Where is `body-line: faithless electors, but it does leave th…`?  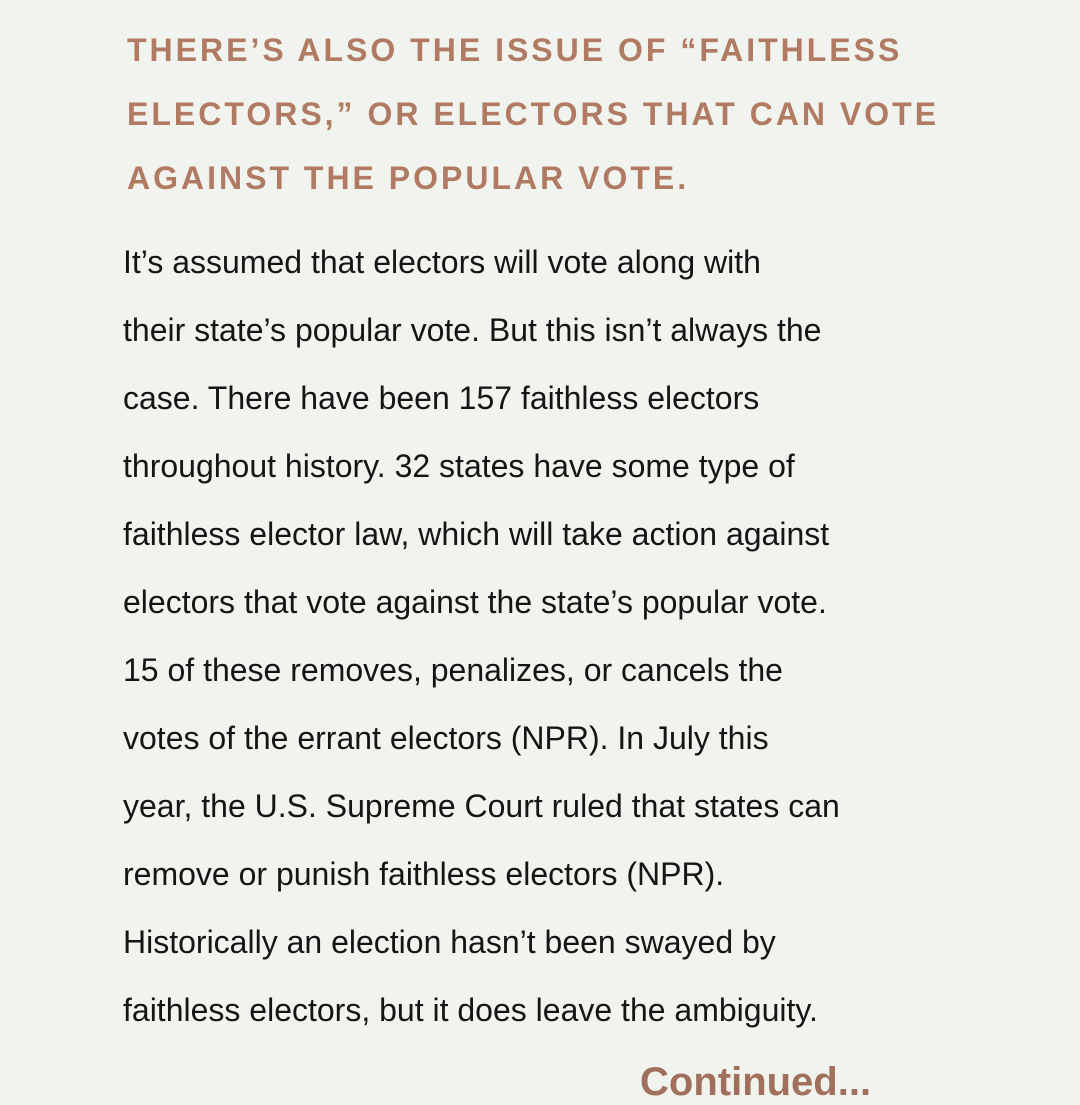
body-line: faithless electors, but it does leave th… is located at coordinates (470, 1010).